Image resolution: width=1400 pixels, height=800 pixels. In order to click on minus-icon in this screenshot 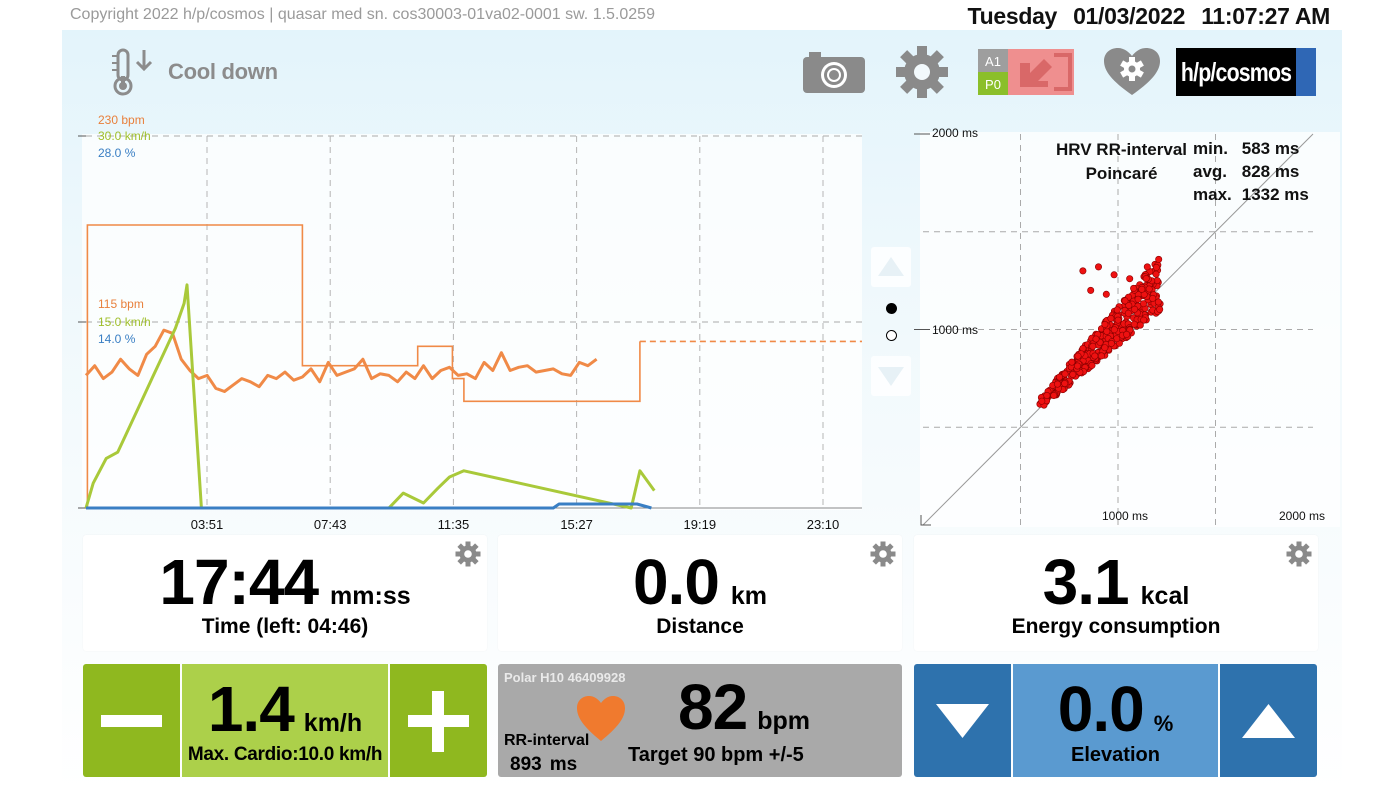, I will do `click(131, 721)`.